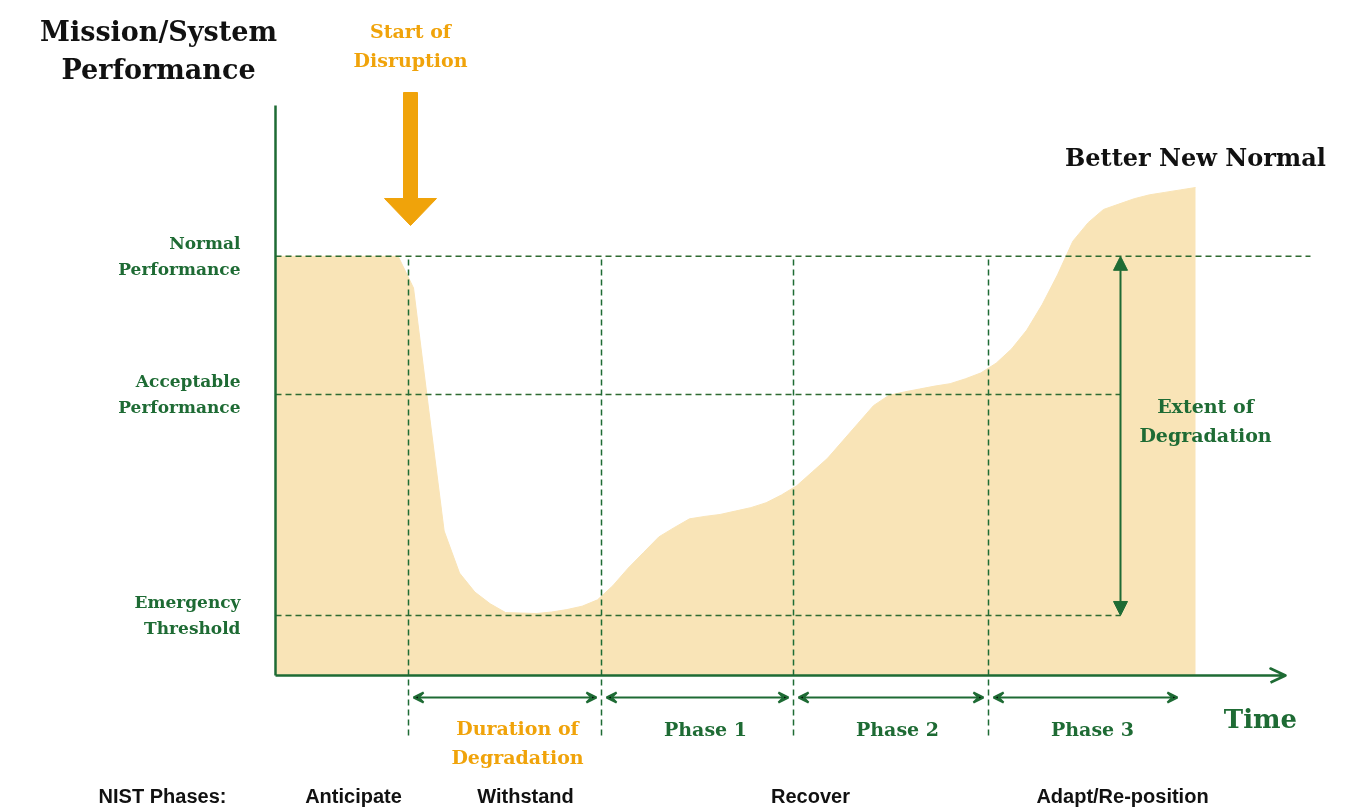 This screenshot has width=1371, height=809. What do you see at coordinates (811, 795) in the screenshot?
I see `text: Recover` at bounding box center [811, 795].